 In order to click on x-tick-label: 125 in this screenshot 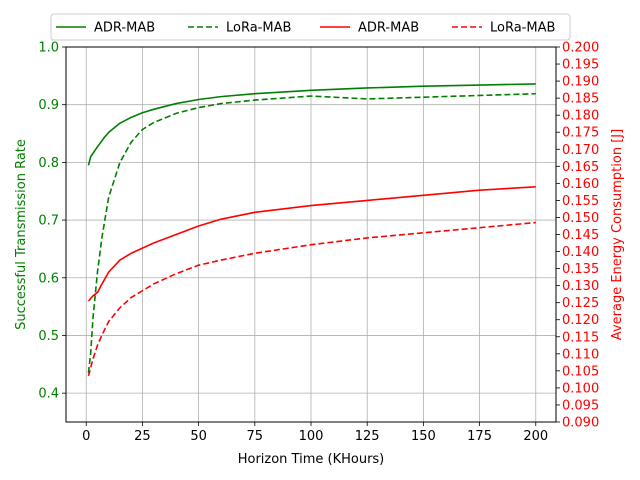, I will do `click(367, 436)`.